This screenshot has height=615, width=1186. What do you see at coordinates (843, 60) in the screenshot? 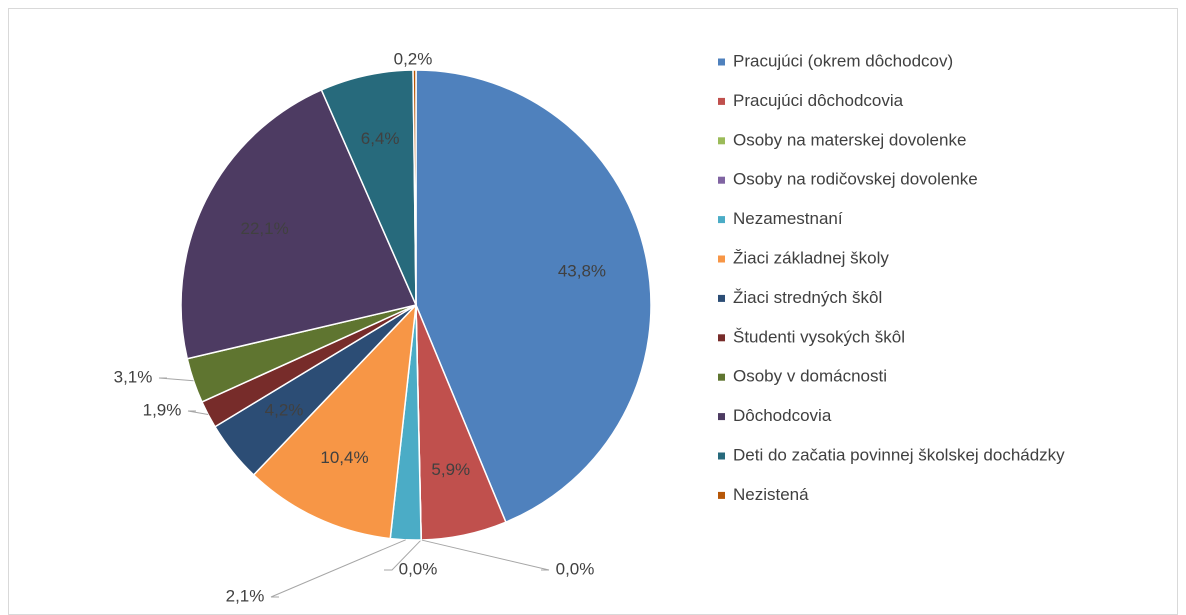
I see `legend-label: Pracujúci (okrem dôchodcov)` at bounding box center [843, 60].